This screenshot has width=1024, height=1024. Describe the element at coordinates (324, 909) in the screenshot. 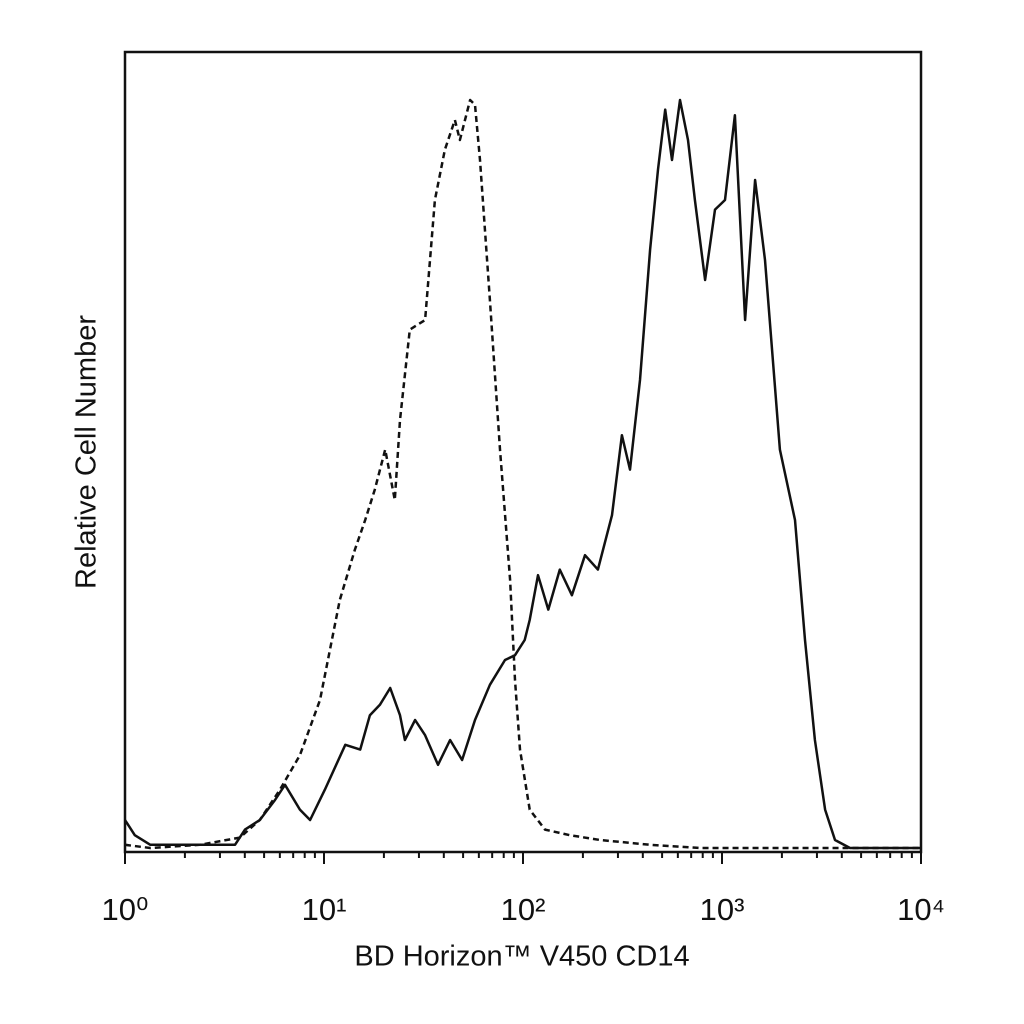

I see `x-tick-label: 10¹` at that location.